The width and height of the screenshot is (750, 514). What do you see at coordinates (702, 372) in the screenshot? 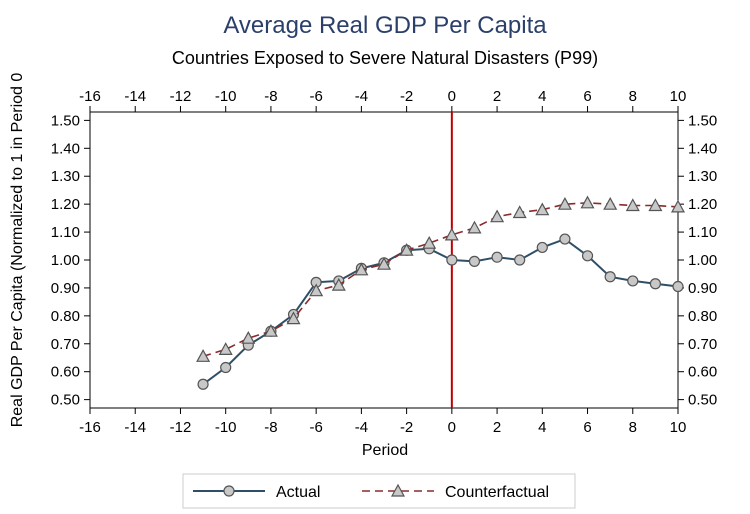
I see `y-tick-label-right: 0.60` at bounding box center [702, 372].